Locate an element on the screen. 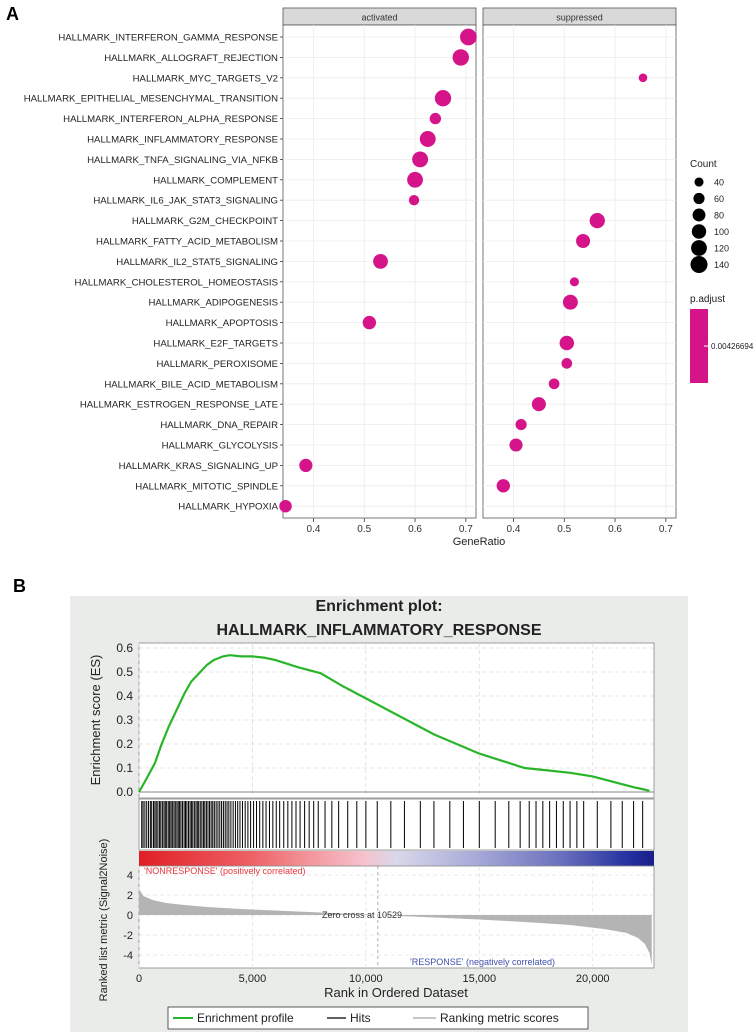 The image size is (754, 1036). facet-strip-activated-label: activated is located at coordinates (379, 18).